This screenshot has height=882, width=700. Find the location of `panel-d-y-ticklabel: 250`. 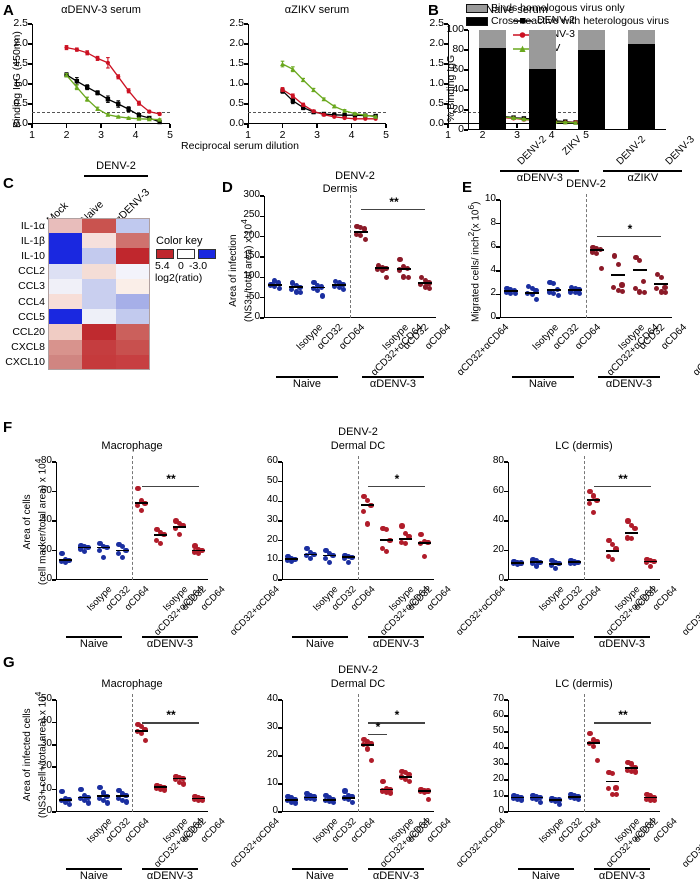

panel-d-y-ticklabel: 250 is located at coordinates (251, 215).